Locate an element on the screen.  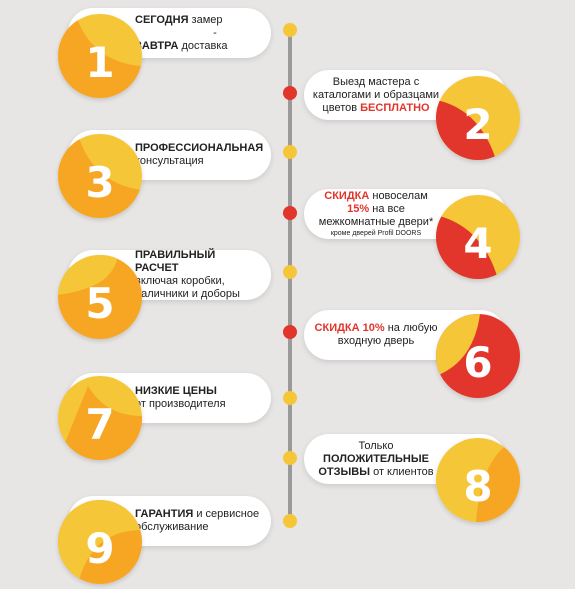
card-1-bold-1: СЕГОДНЯ is located at coordinates (162, 19).